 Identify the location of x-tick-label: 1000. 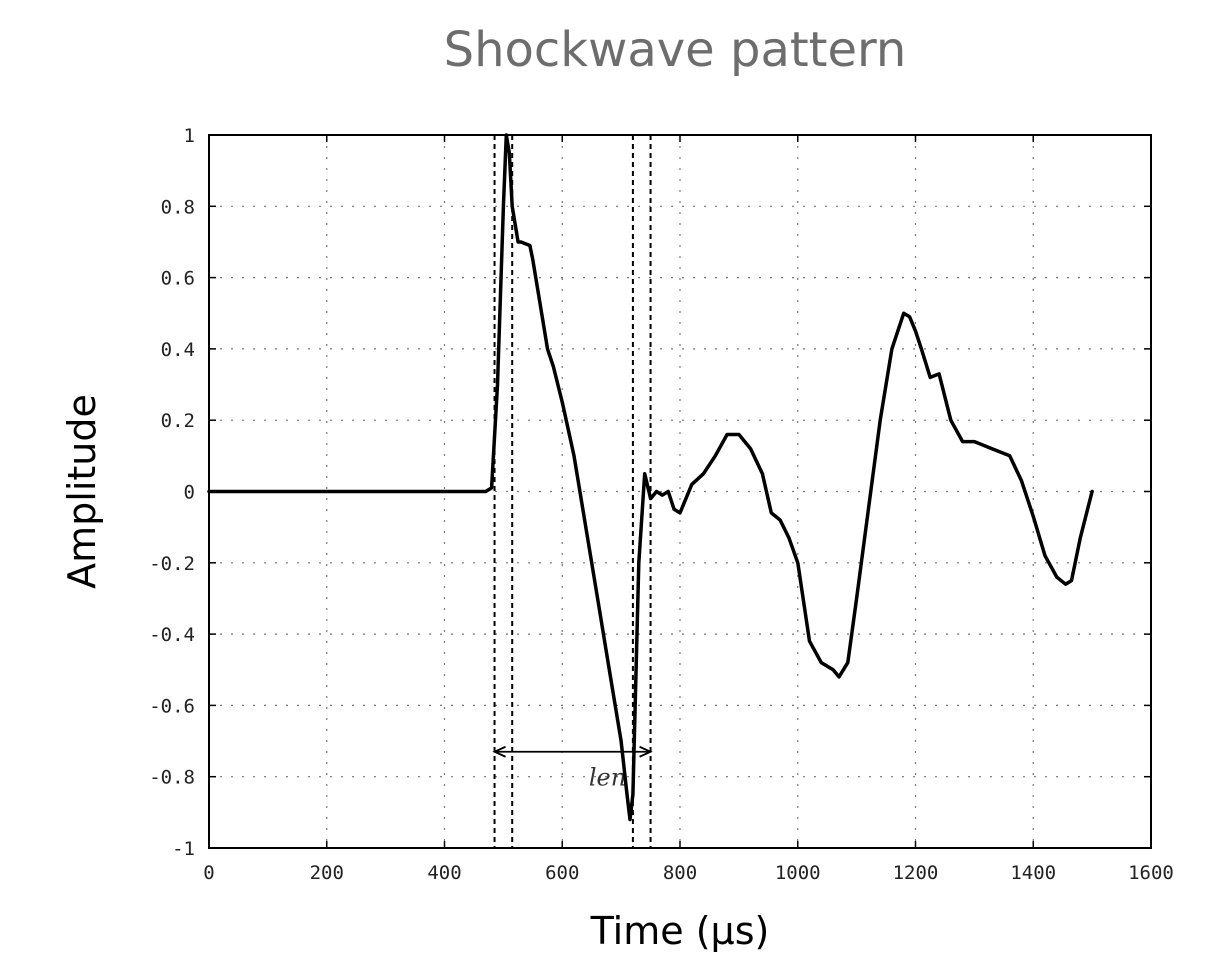
(798, 873).